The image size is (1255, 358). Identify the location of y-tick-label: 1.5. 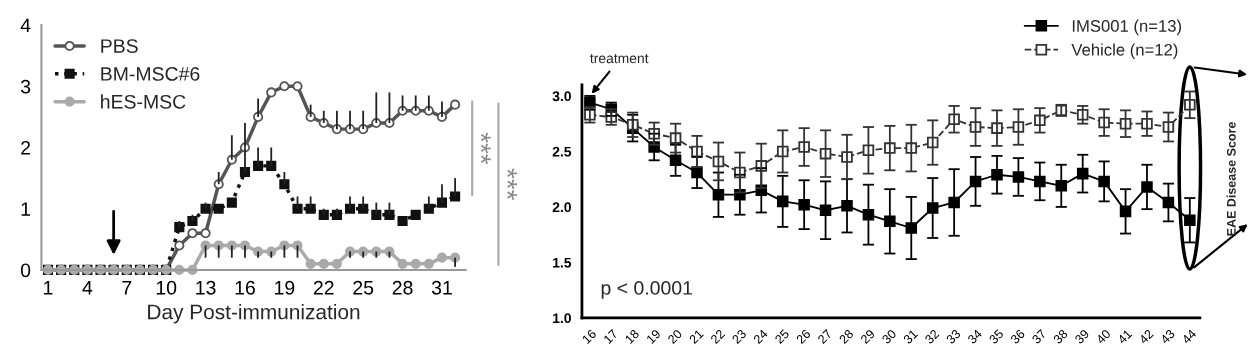
(562, 262).